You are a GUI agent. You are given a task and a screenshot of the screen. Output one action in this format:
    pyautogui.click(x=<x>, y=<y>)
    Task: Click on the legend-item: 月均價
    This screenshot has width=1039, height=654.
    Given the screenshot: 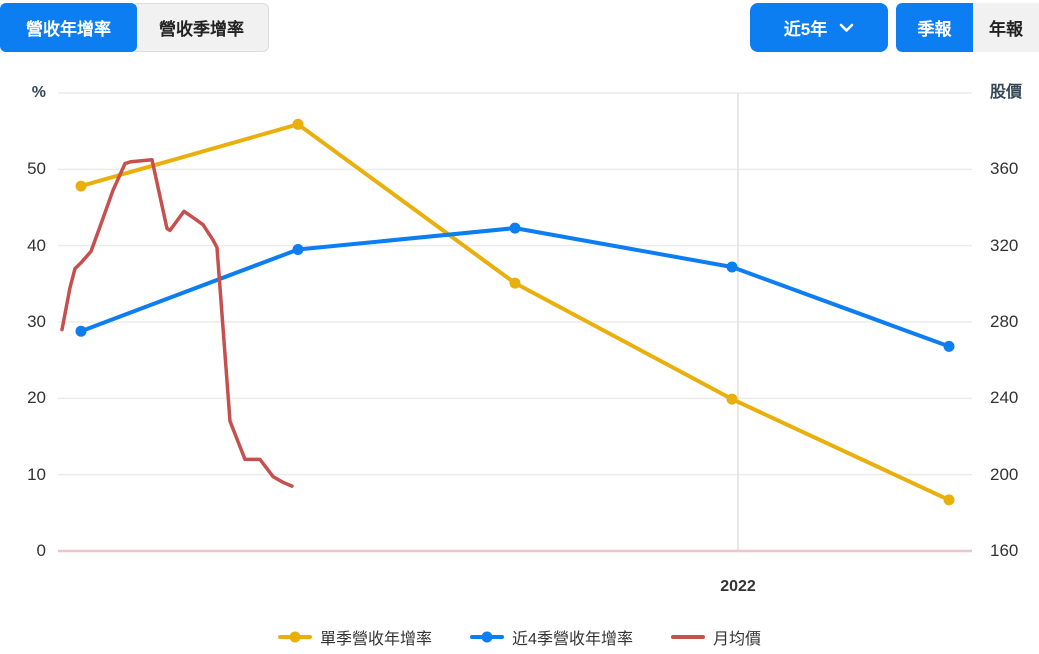 What is the action you would take?
    pyautogui.click(x=715, y=637)
    